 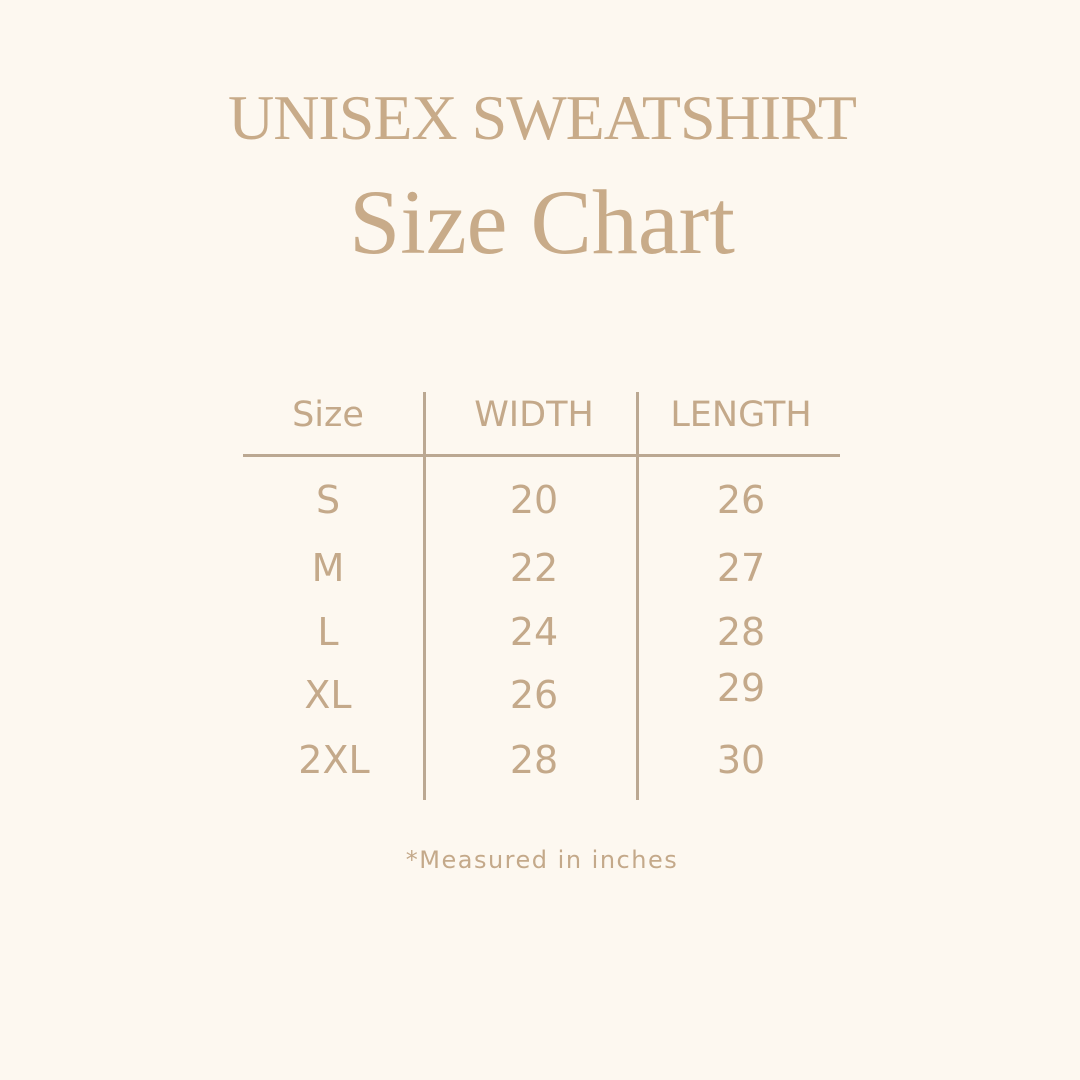 What do you see at coordinates (741, 568) in the screenshot?
I see `length-cell: 27` at bounding box center [741, 568].